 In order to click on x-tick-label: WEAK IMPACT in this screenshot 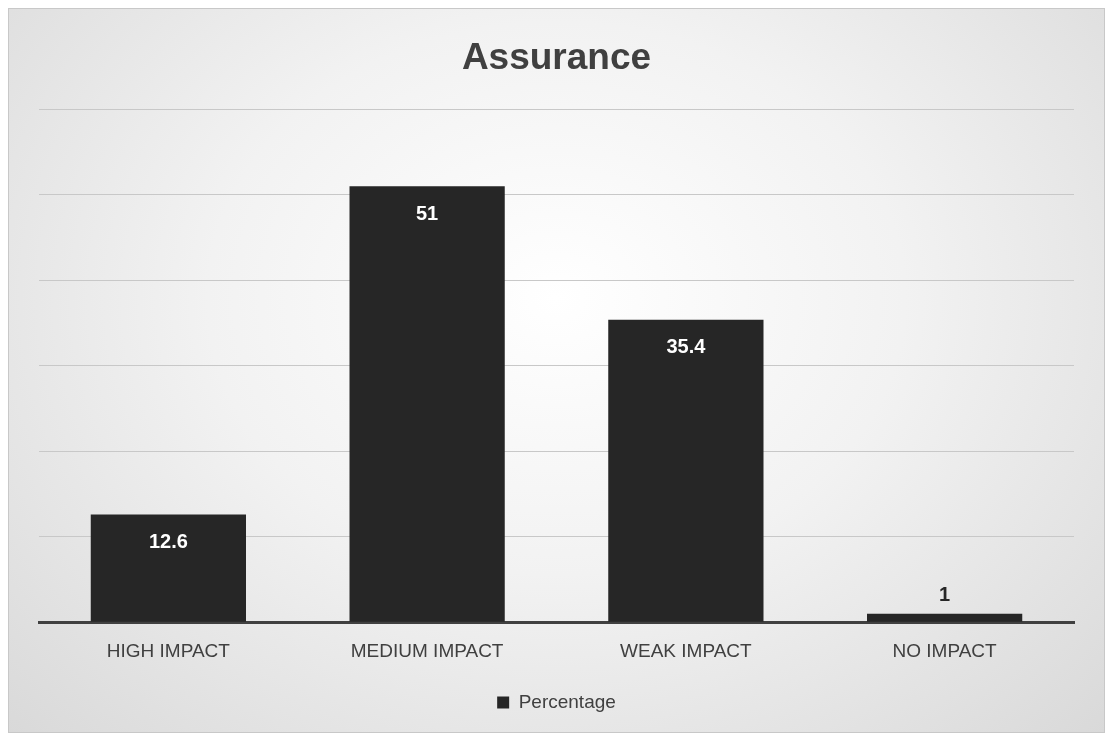, I will do `click(686, 650)`.